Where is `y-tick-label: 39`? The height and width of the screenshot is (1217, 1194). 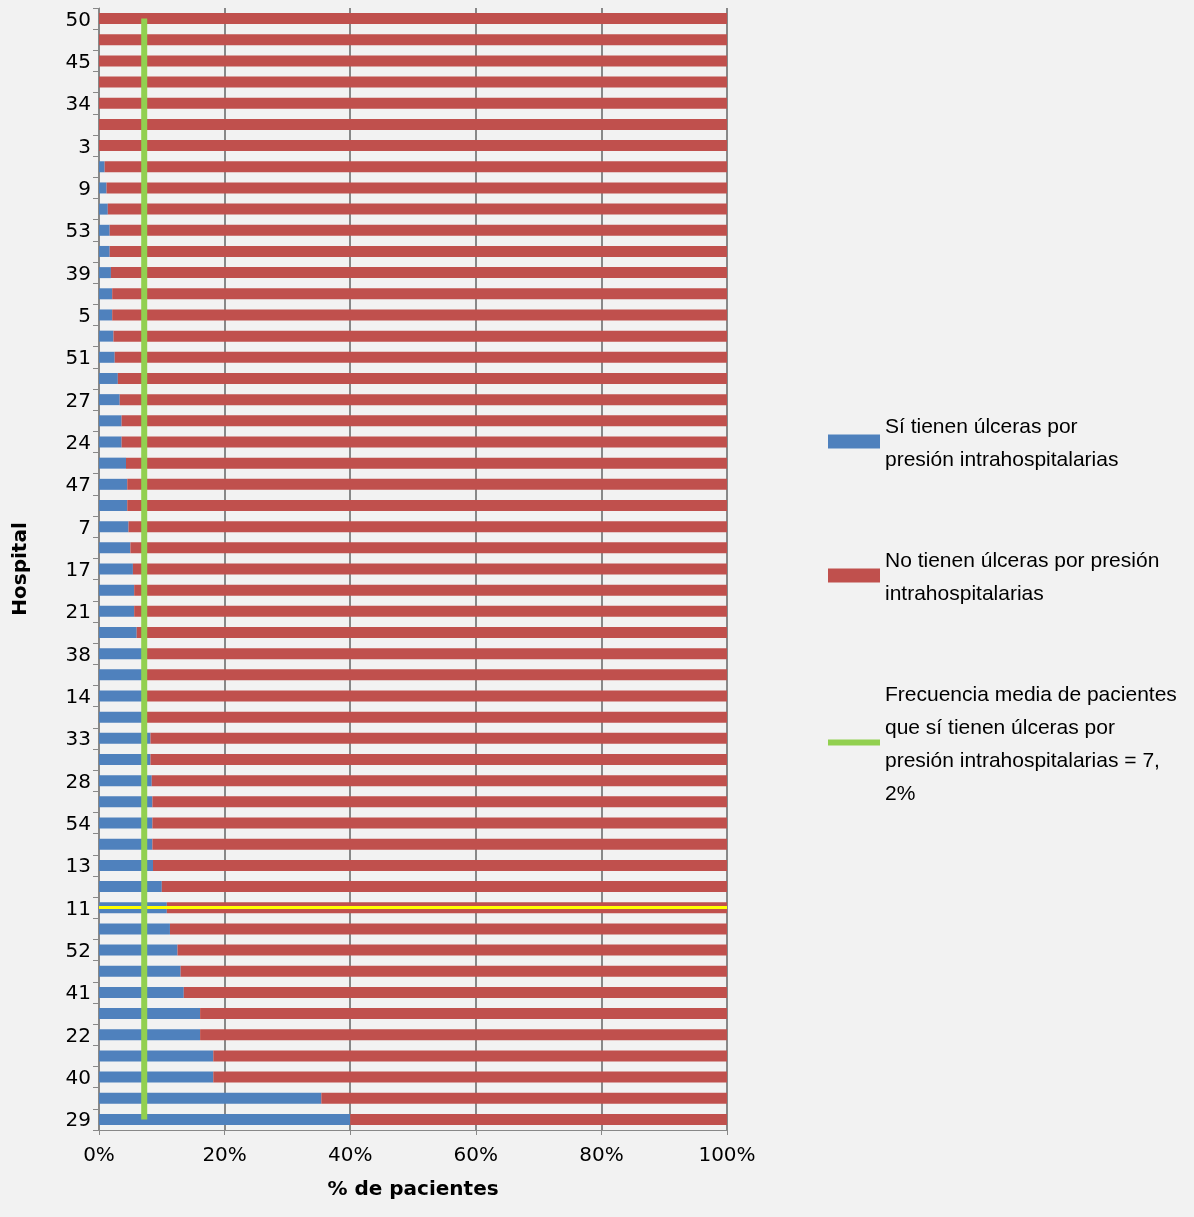
y-tick-label: 39 is located at coordinates (78, 272).